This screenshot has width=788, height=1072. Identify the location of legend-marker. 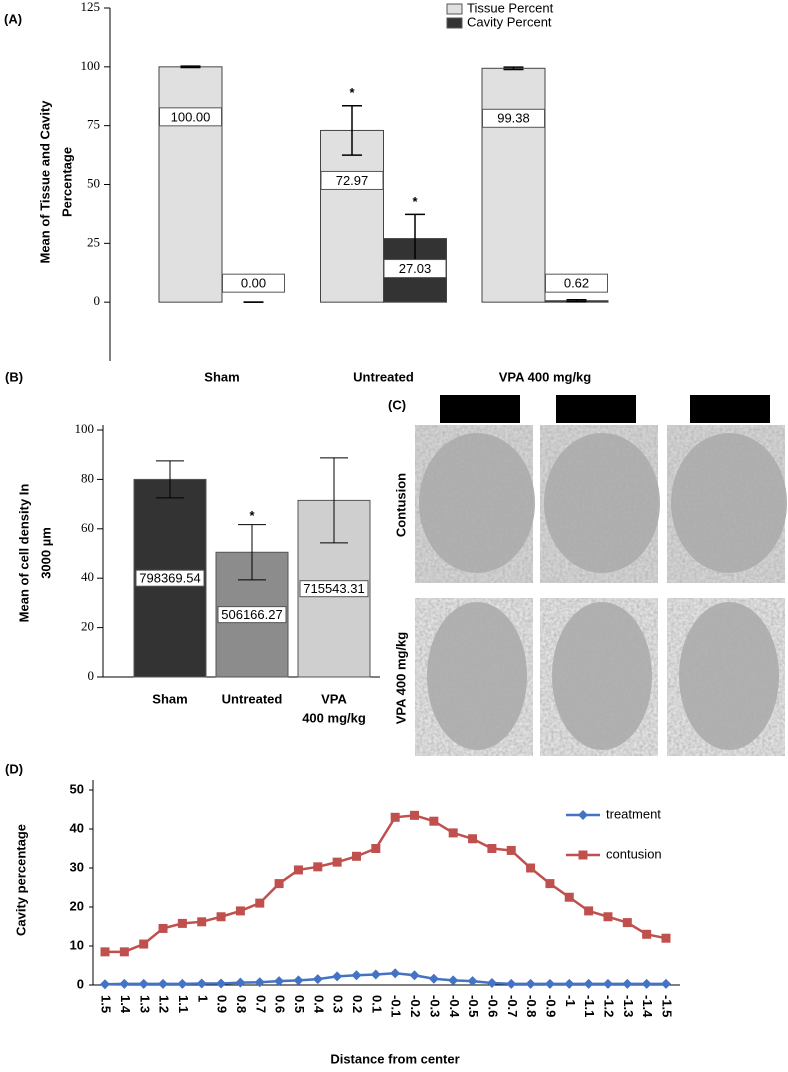
(583, 815).